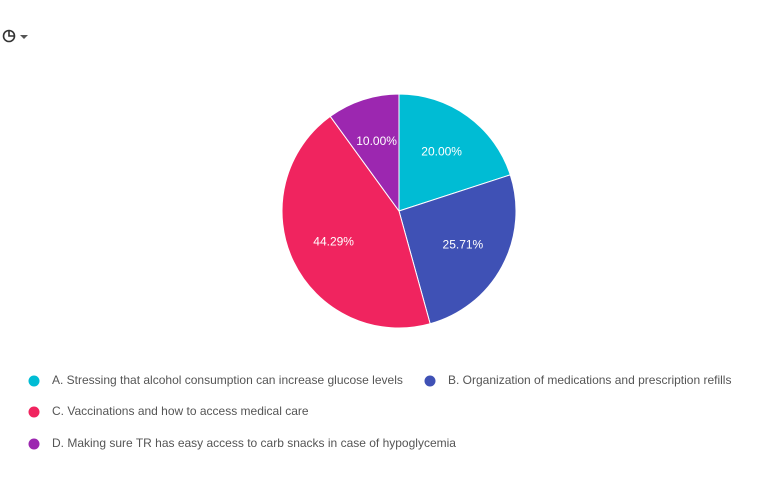 The height and width of the screenshot is (487, 768). Describe the element at coordinates (441, 151) in the screenshot. I see `slice-label: 20.00%` at that location.